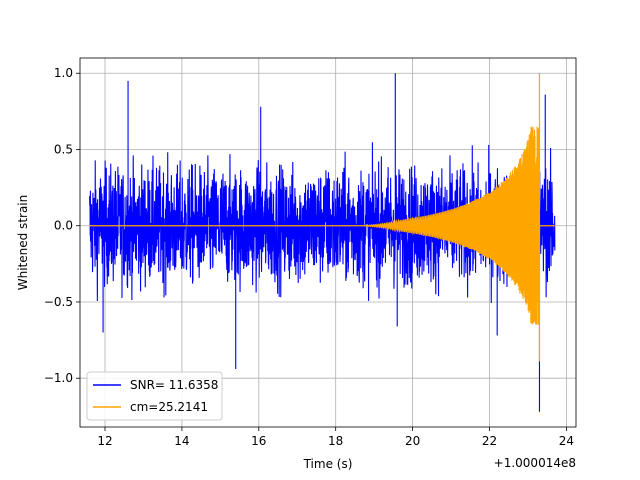 This screenshot has width=640, height=480. Describe the element at coordinates (258, 441) in the screenshot. I see `x-tick-label: 16` at that location.